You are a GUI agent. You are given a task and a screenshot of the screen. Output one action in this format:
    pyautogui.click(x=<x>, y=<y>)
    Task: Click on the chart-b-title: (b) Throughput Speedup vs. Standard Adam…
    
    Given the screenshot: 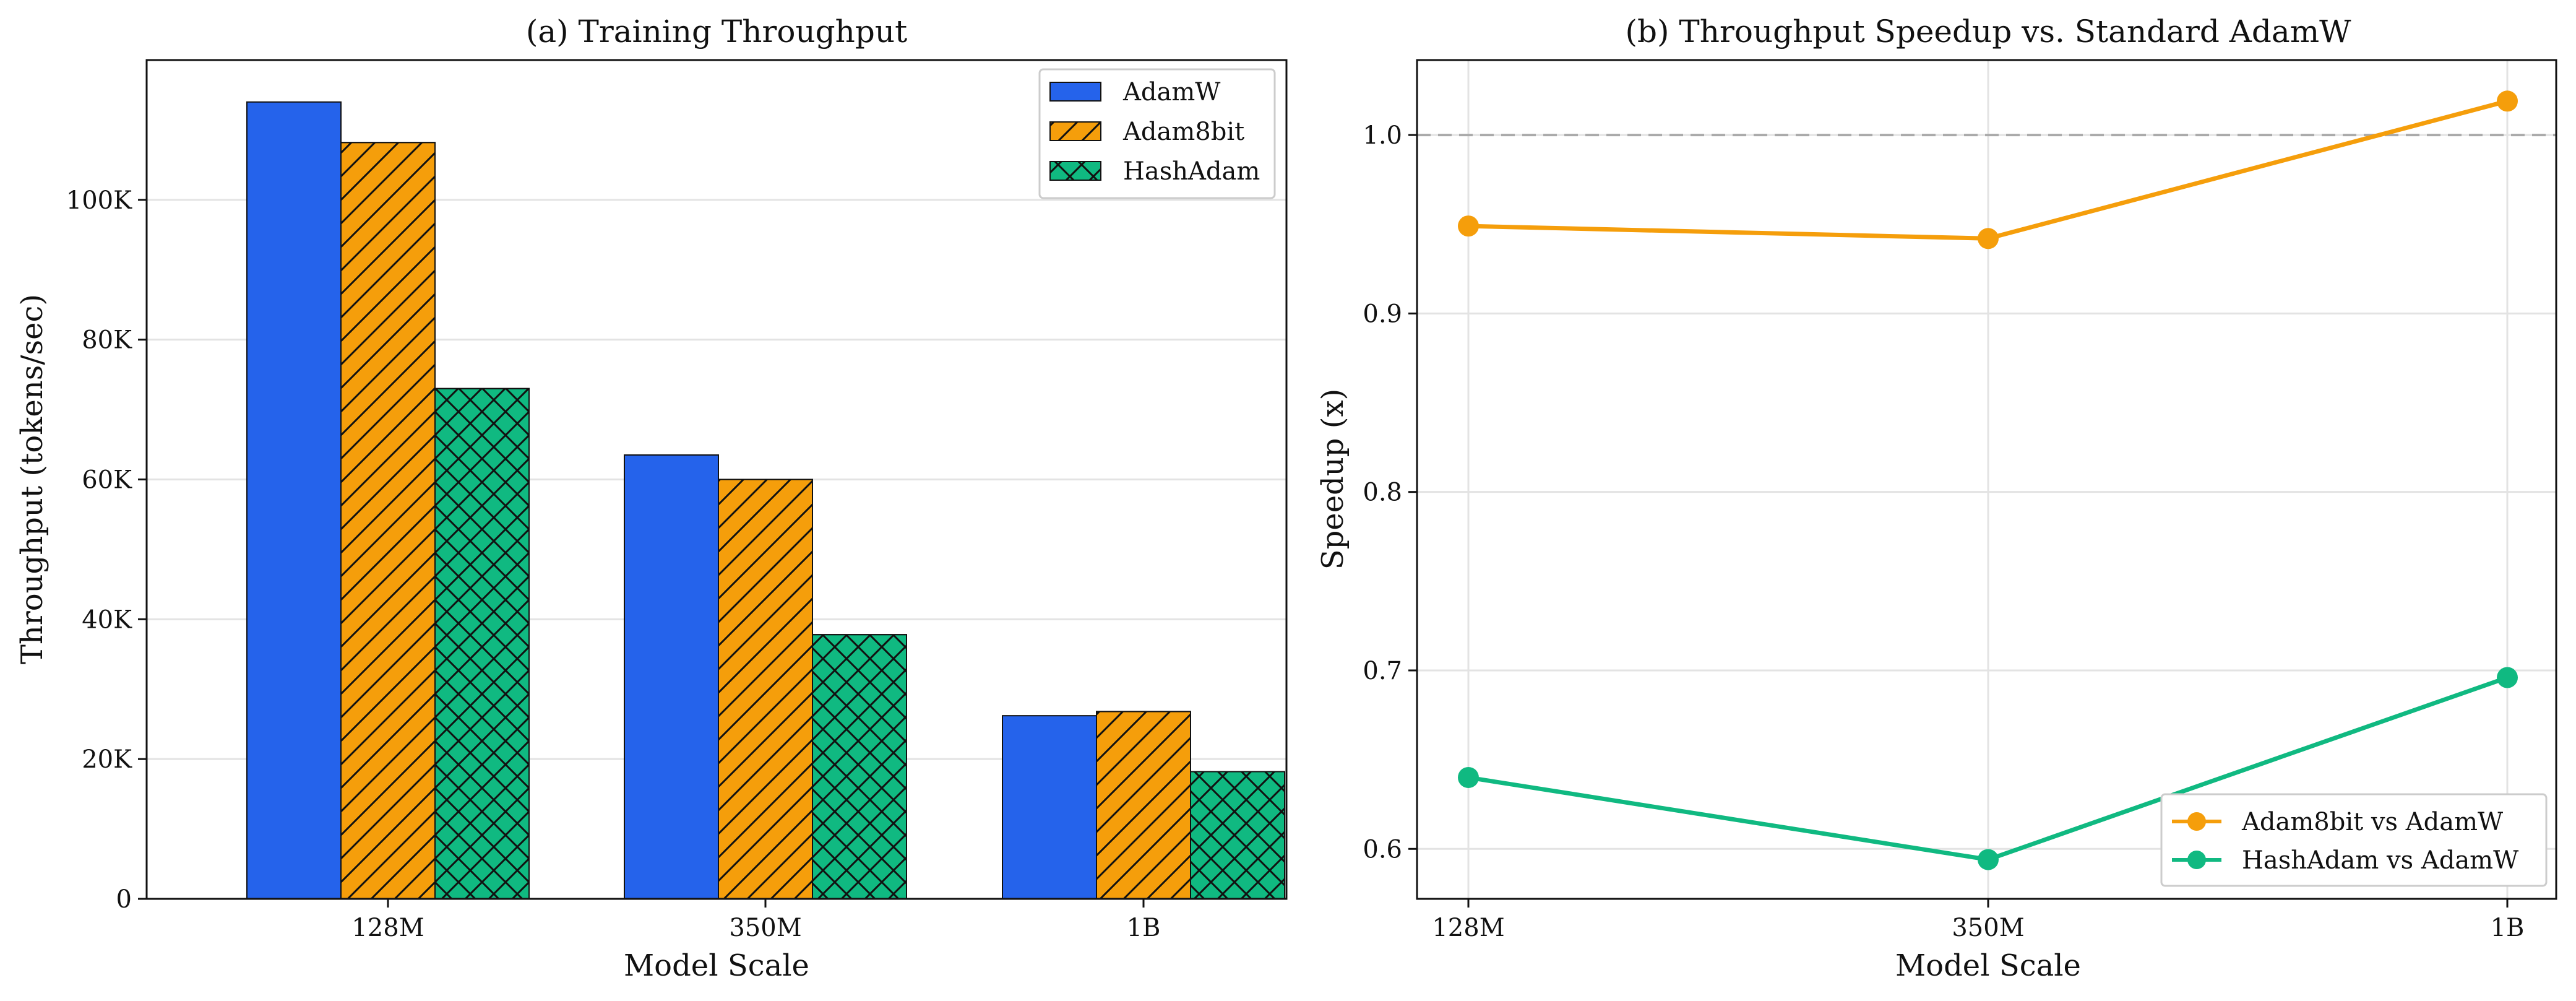 What is the action you would take?
    pyautogui.click(x=1988, y=32)
    